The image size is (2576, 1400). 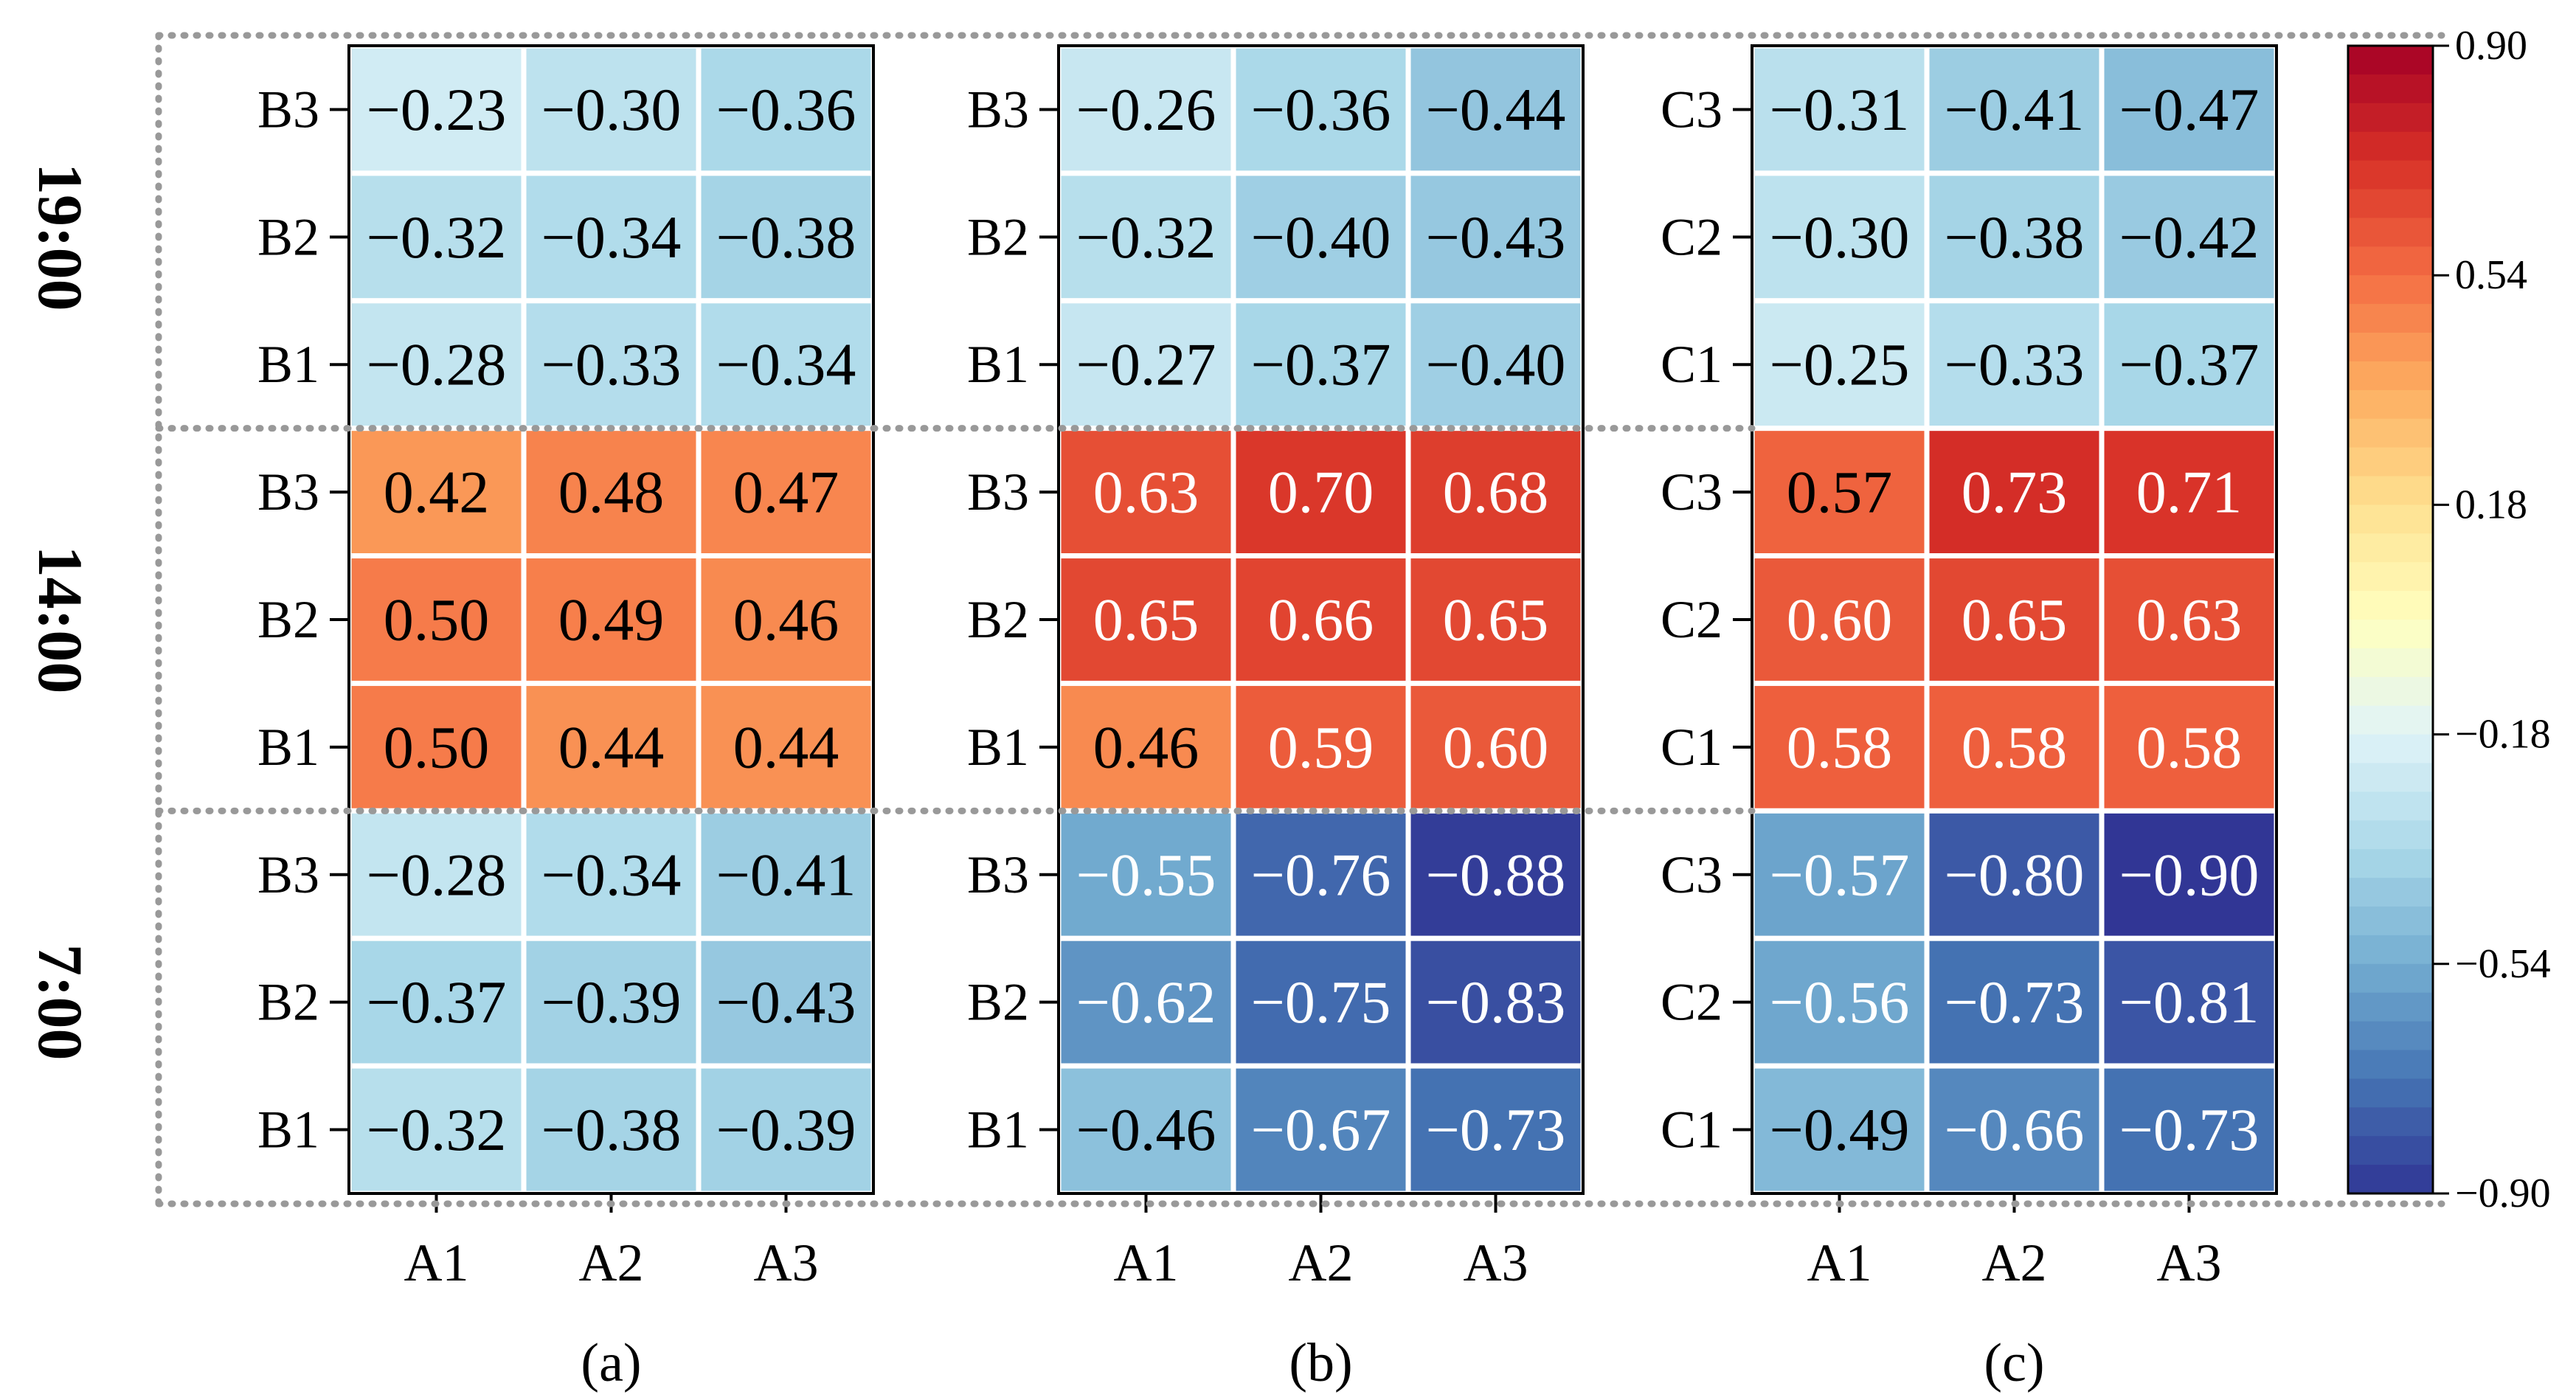 I want to click on cell-value-label: −0.62, so click(x=1146, y=1002).